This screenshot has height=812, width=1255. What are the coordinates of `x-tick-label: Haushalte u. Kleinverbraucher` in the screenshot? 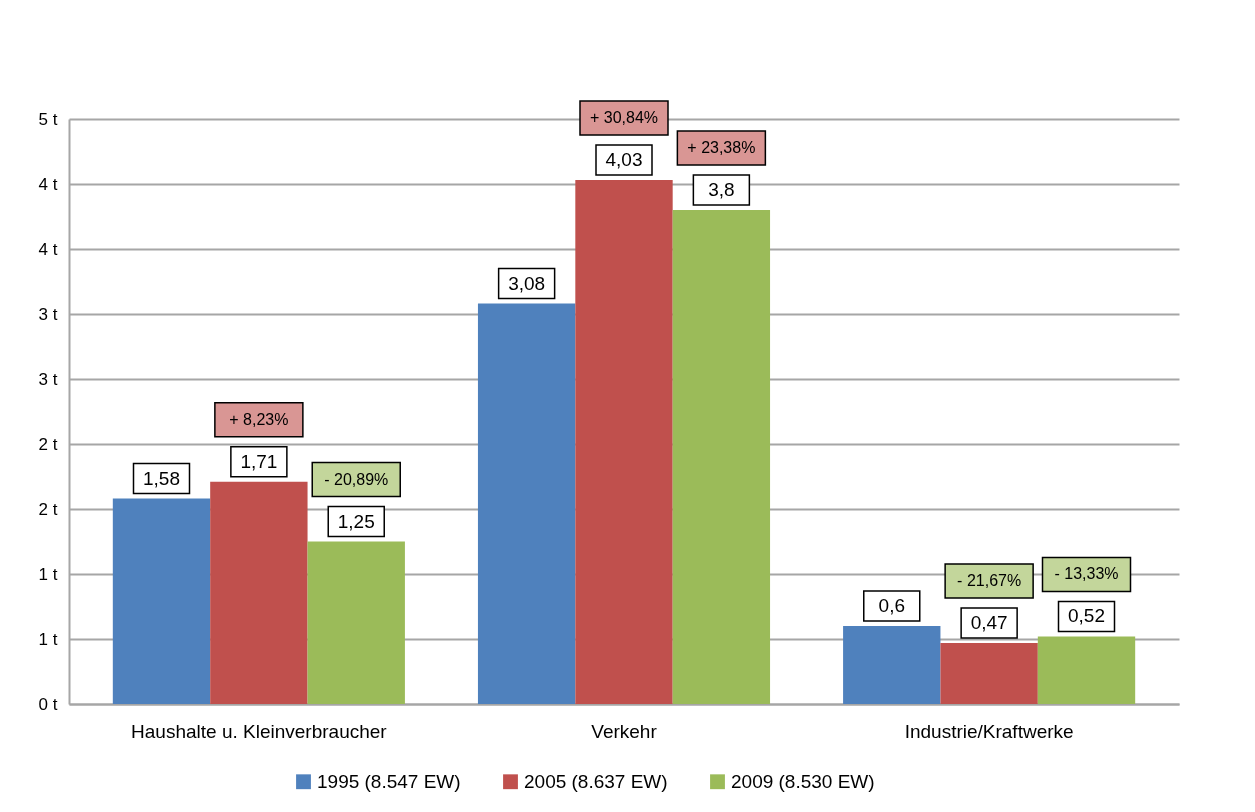 It's located at (259, 731).